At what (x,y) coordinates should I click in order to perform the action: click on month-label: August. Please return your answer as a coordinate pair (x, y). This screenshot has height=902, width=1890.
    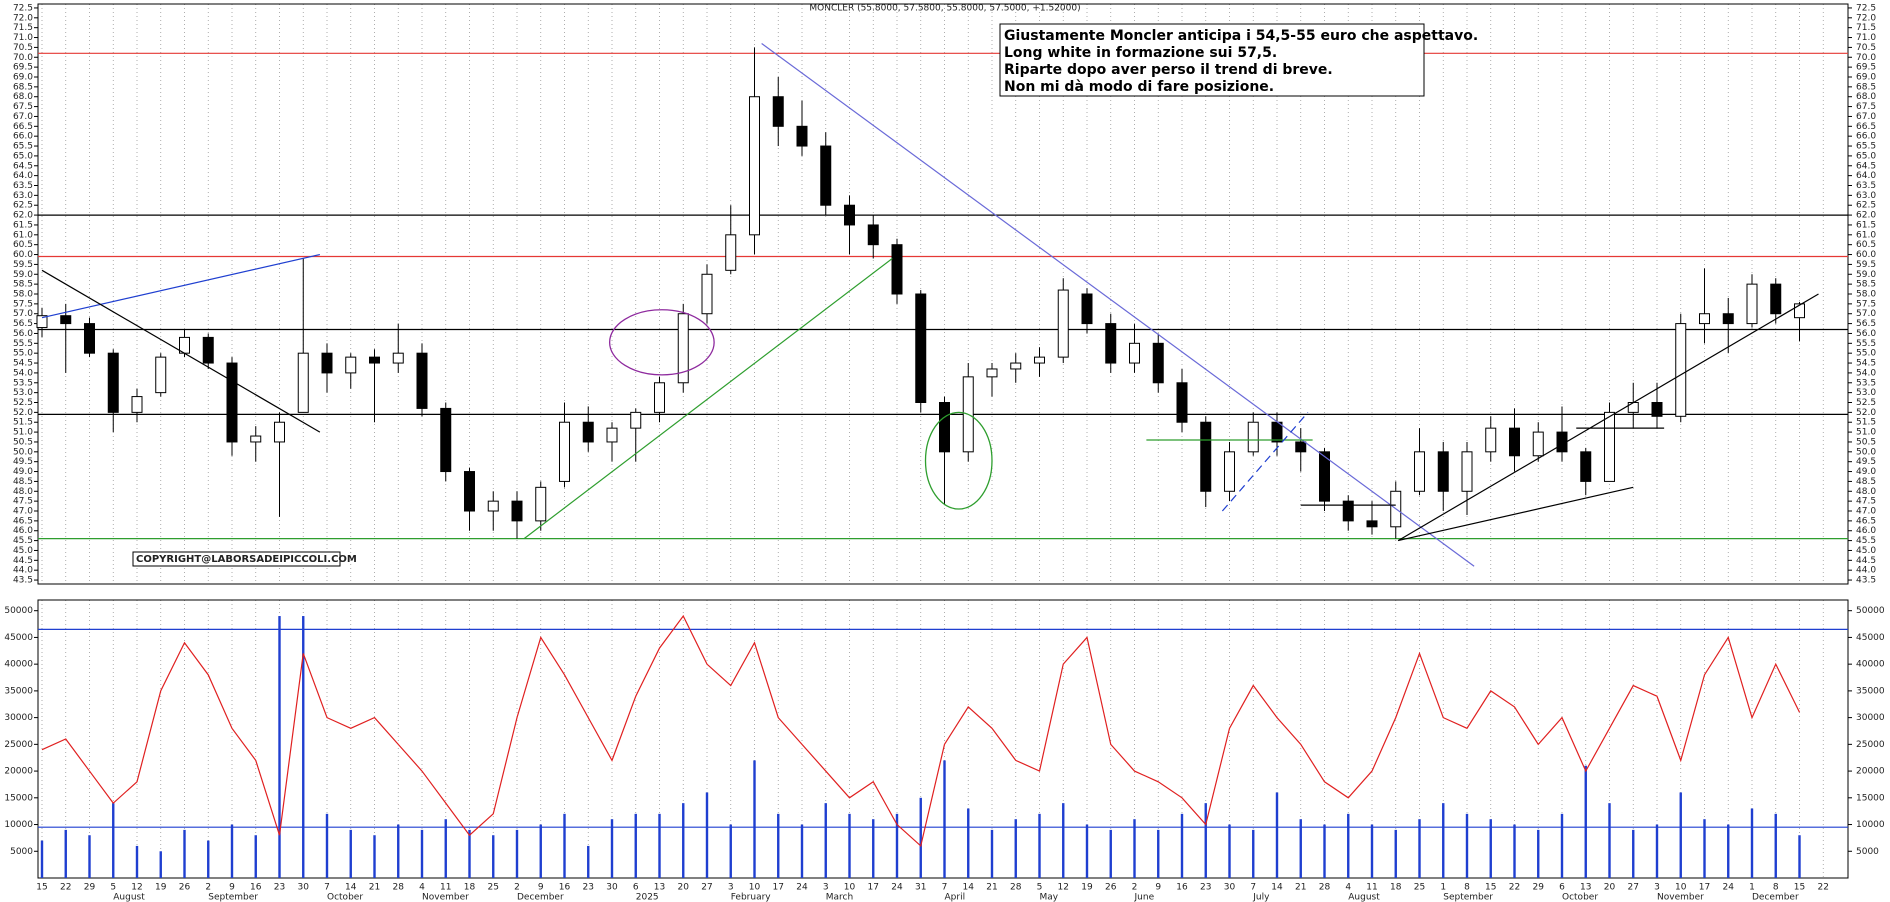
    Looking at the image, I should click on (129, 897).